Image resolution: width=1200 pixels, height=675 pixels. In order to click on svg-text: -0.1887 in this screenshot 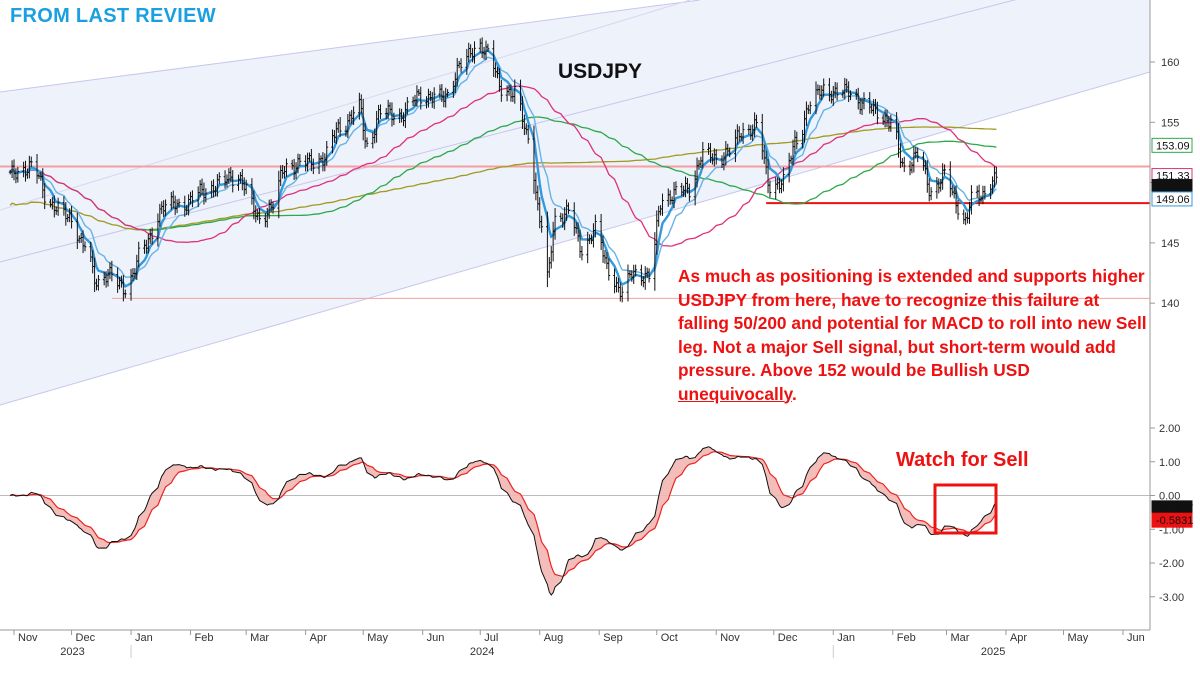, I will do `click(1174, 509)`.